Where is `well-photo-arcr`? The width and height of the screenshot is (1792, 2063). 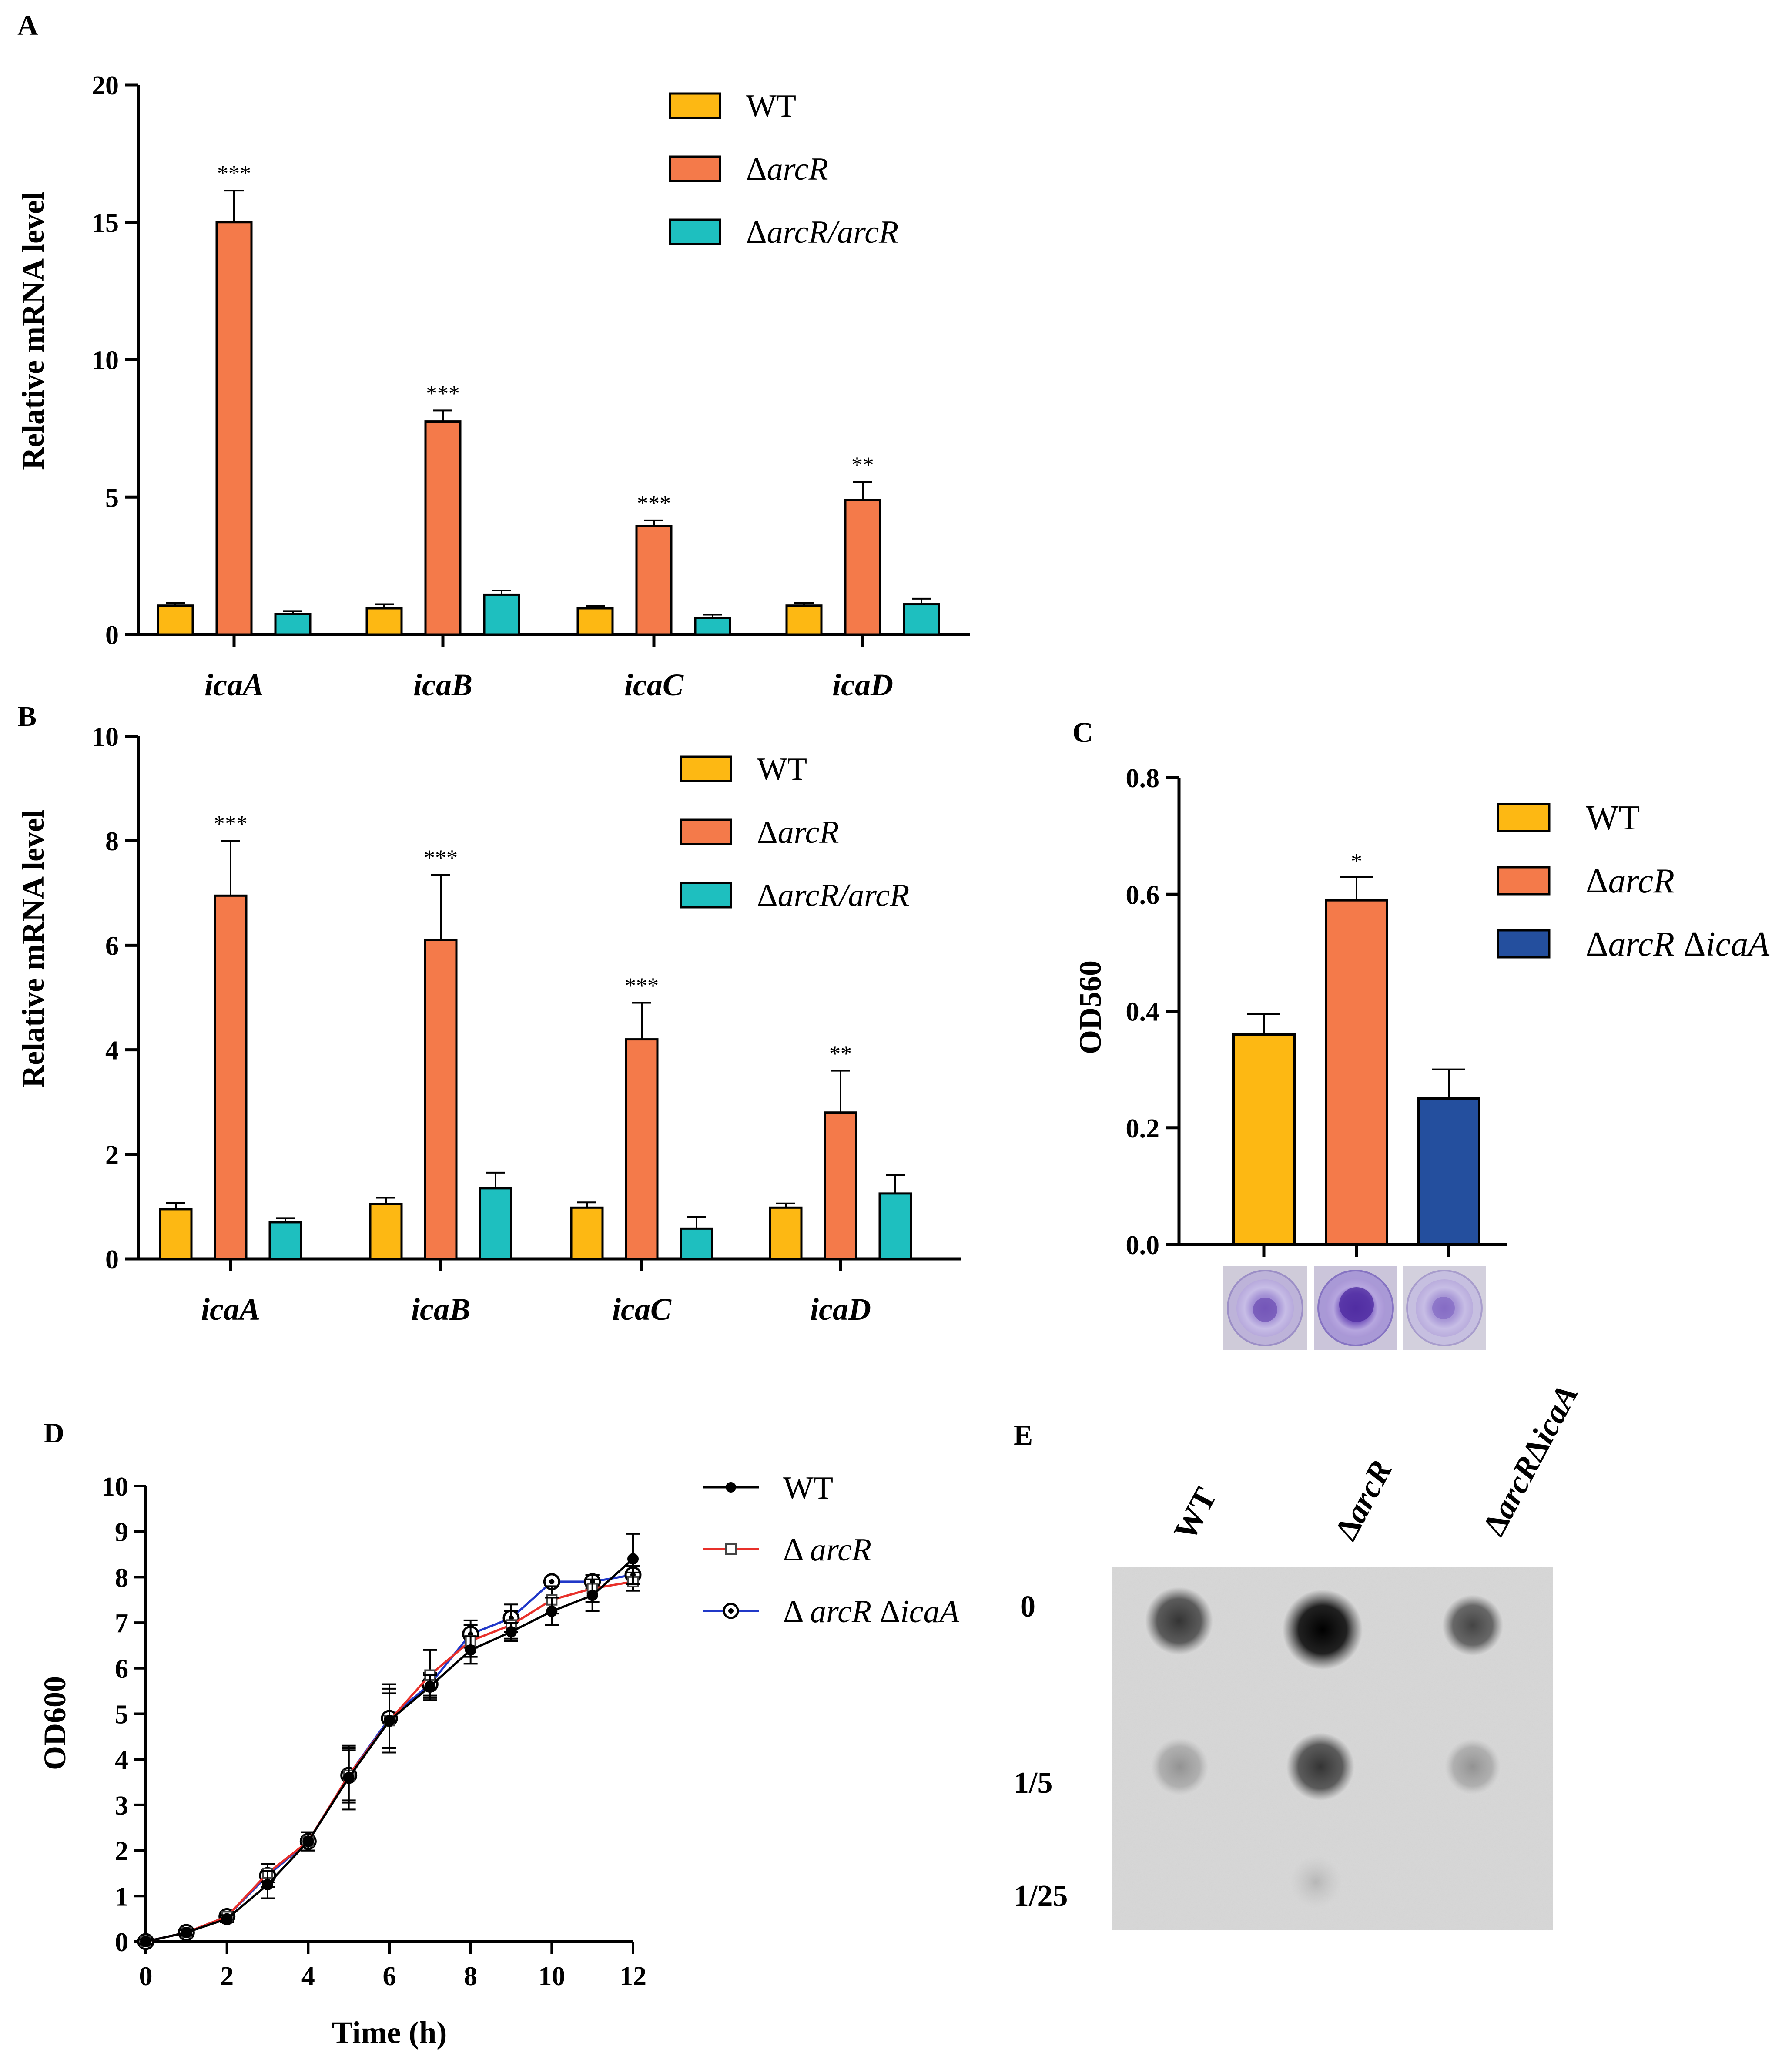 well-photo-arcr is located at coordinates (1355, 1308).